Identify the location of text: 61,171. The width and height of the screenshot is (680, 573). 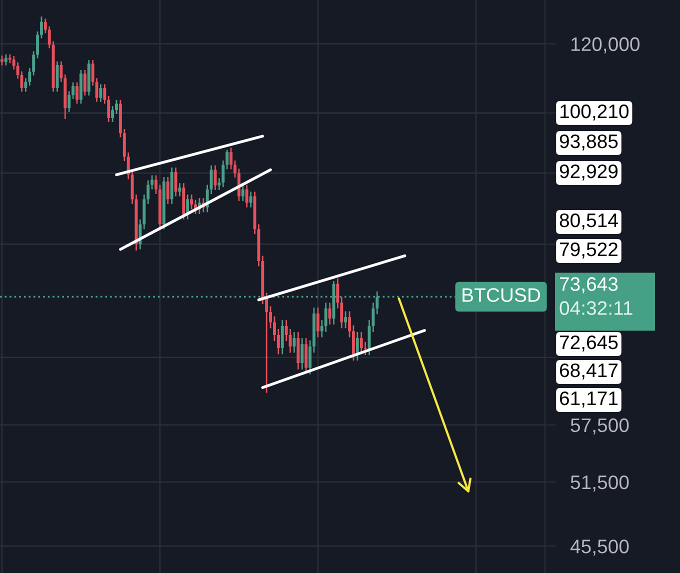
(589, 399).